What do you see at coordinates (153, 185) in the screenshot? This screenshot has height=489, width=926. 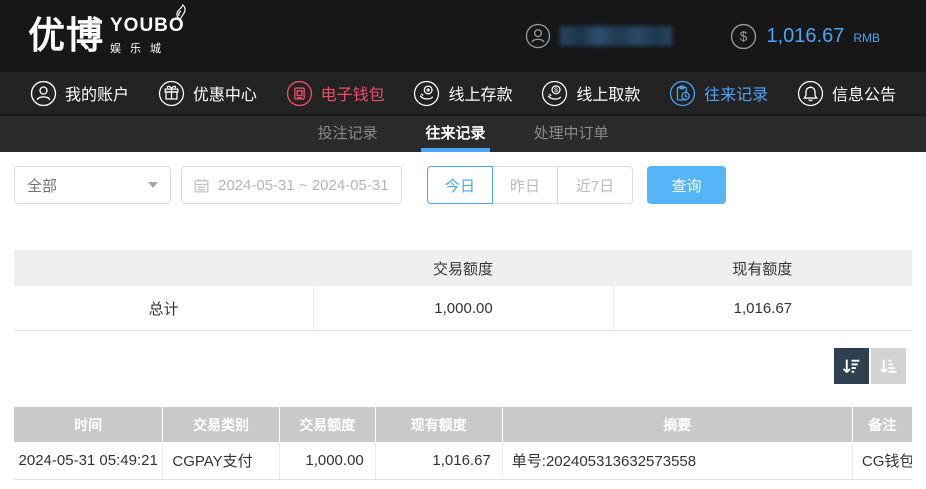 I see `chevron-down-icon` at bounding box center [153, 185].